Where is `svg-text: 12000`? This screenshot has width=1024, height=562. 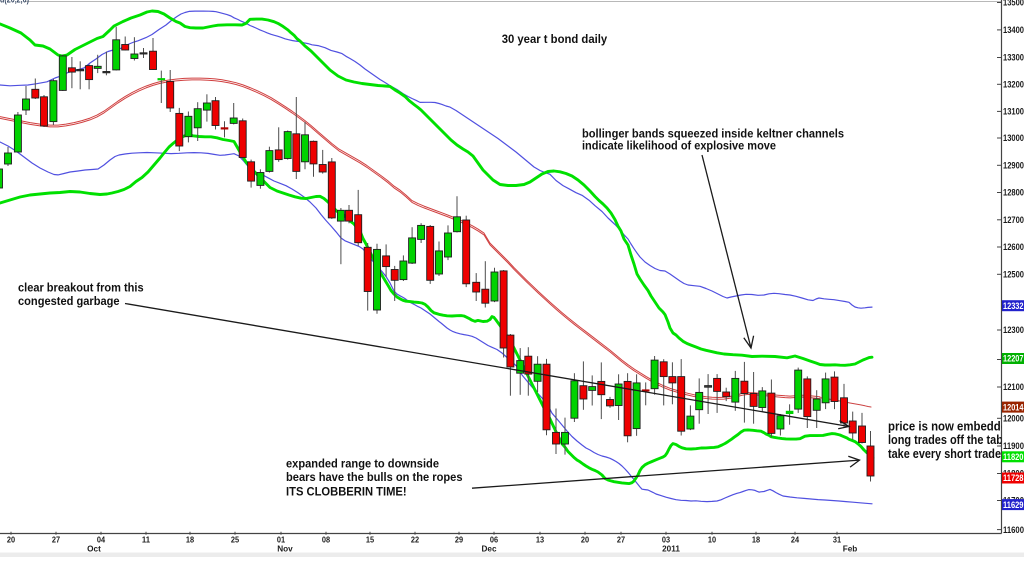 svg-text: 12000 is located at coordinates (1013, 419).